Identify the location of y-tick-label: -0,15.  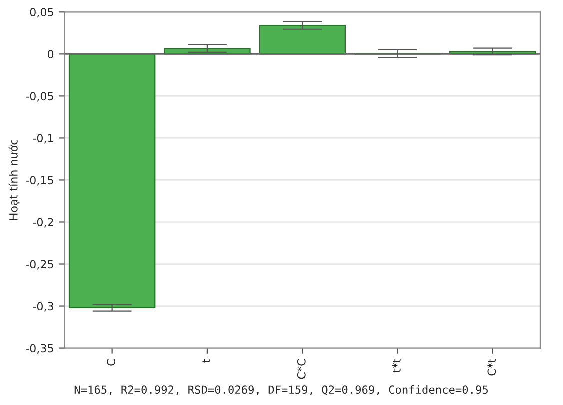
(40, 181).